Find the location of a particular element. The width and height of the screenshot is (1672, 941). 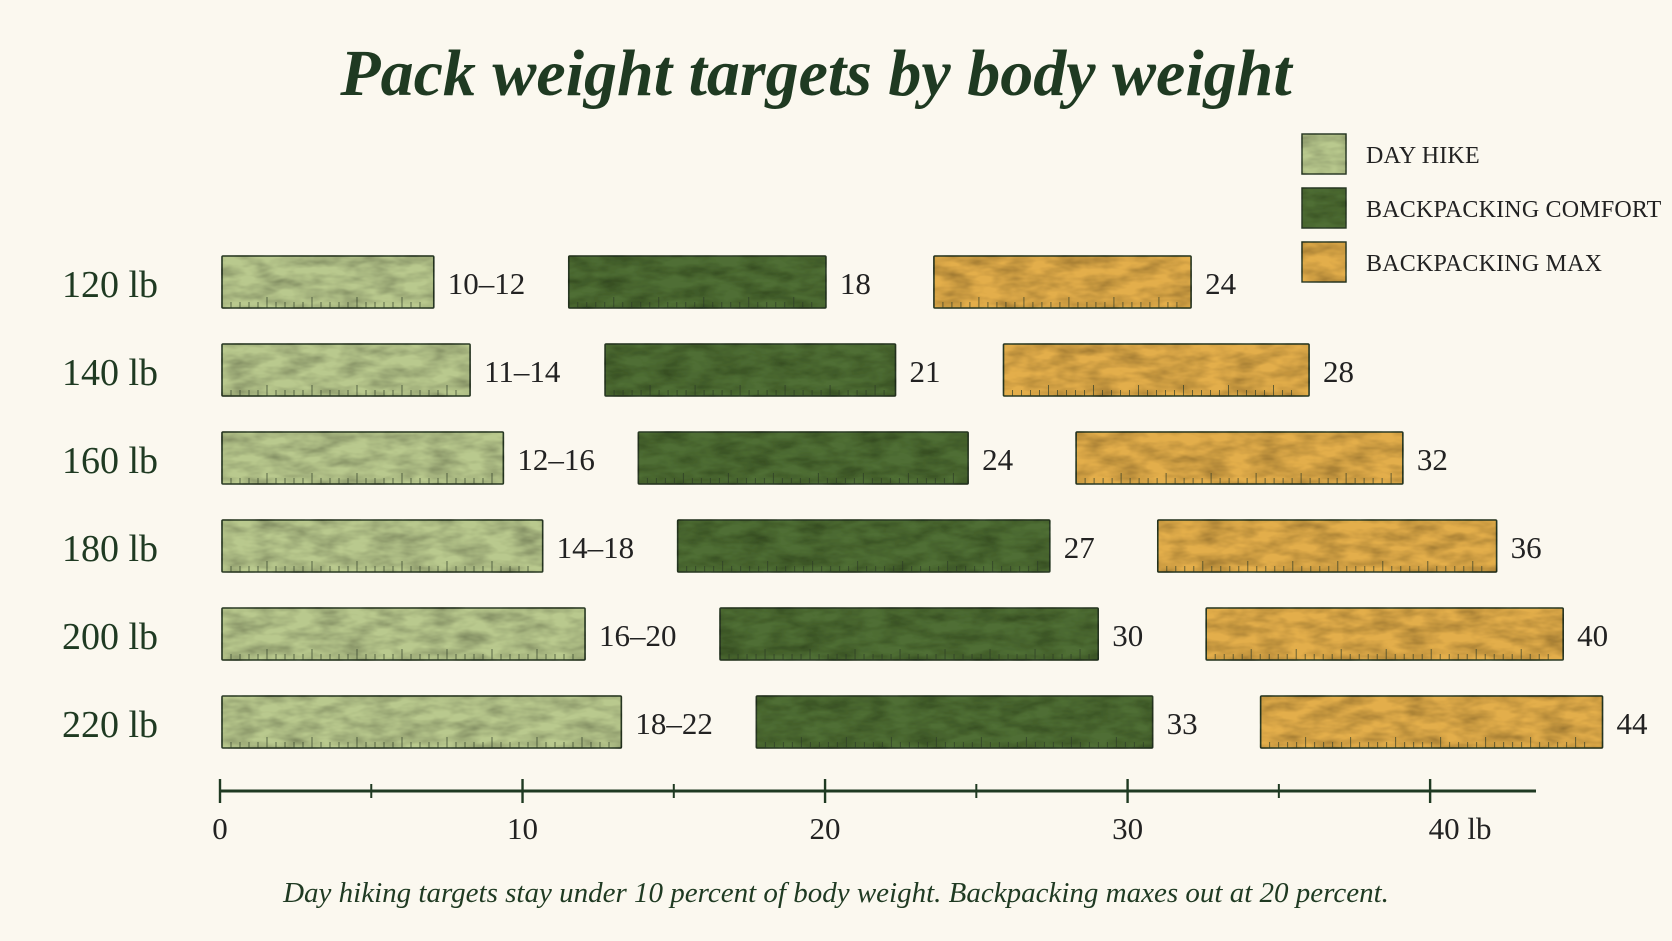

legend-item: BACKPACKING COMFORT is located at coordinates (1481, 208).